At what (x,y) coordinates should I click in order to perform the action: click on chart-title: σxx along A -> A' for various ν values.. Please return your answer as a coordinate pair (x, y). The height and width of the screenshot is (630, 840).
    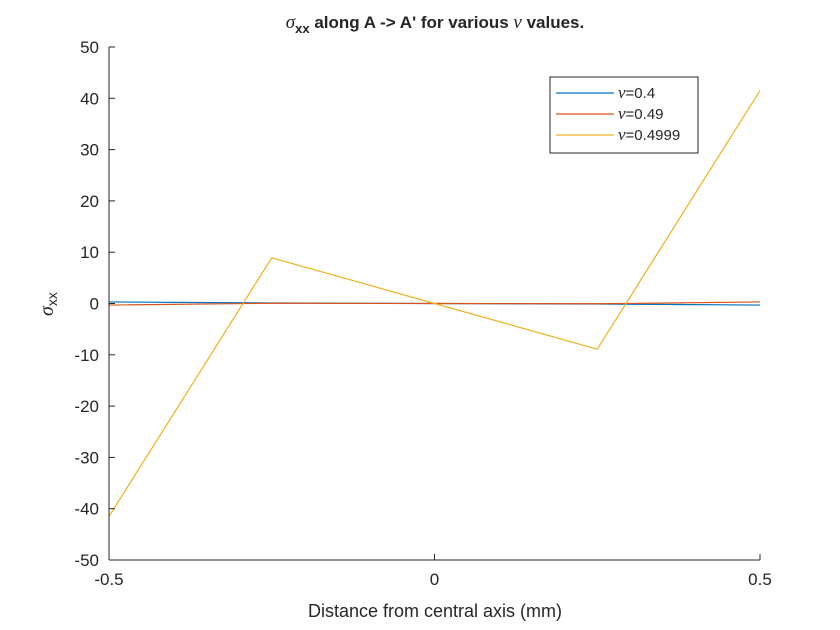
    Looking at the image, I should click on (435, 24).